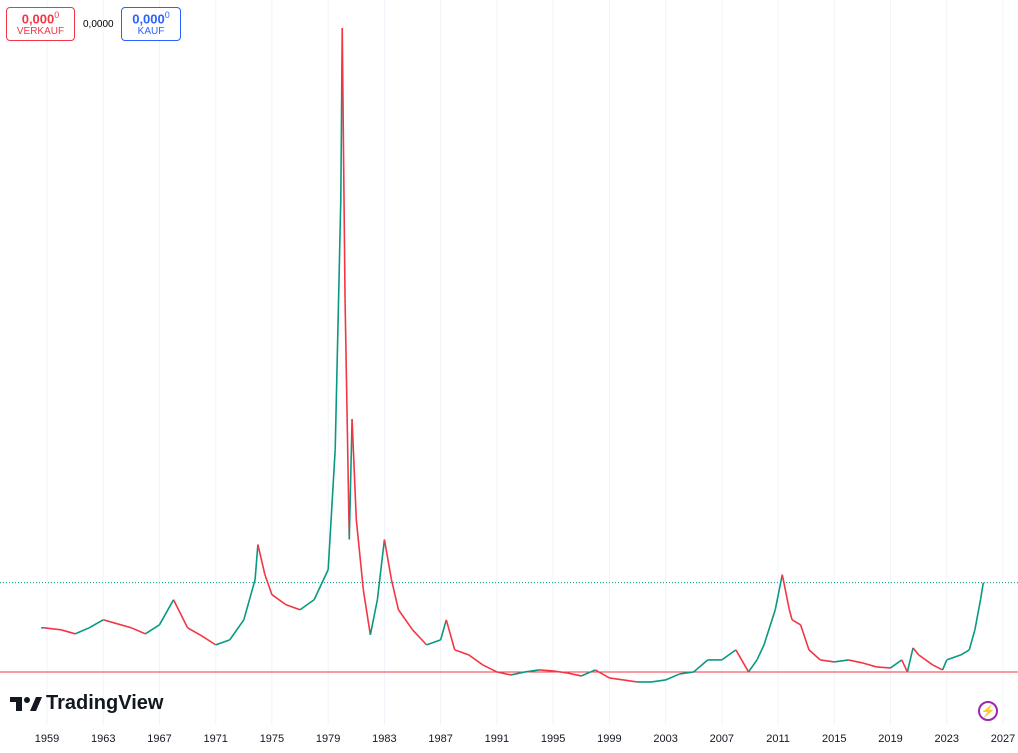  Describe the element at coordinates (328, 739) in the screenshot. I see `x-tick-label: 1979` at that location.